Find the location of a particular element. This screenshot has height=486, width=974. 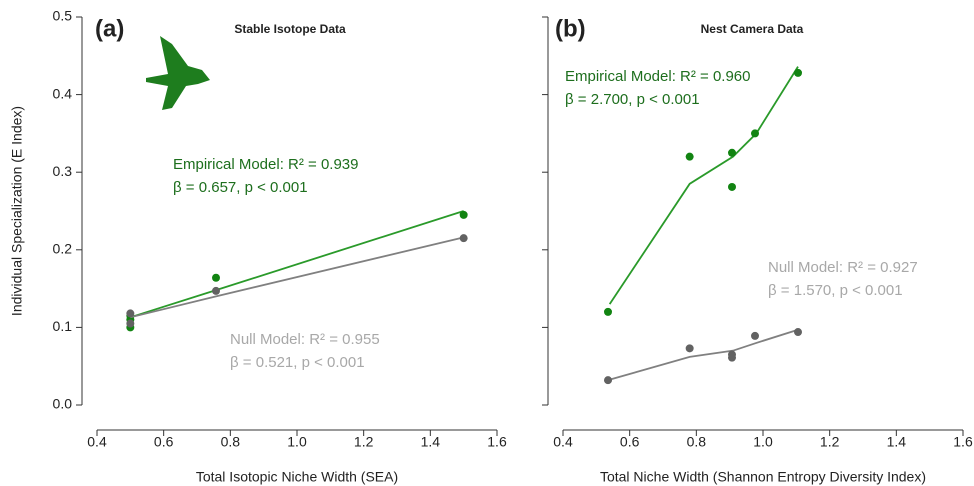

falcon-icon is located at coordinates (178, 73).